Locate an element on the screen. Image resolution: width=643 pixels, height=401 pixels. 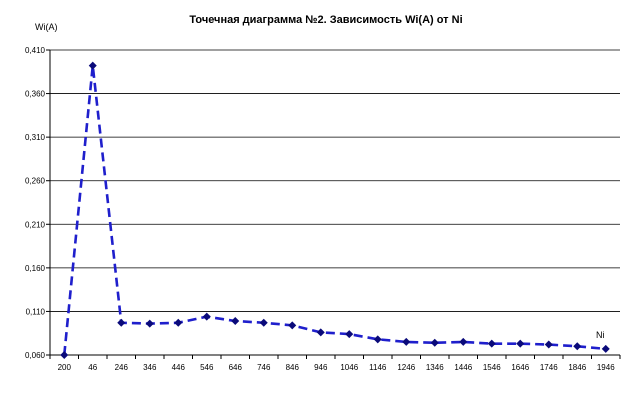
x-tick-label: 646 is located at coordinates (236, 367).